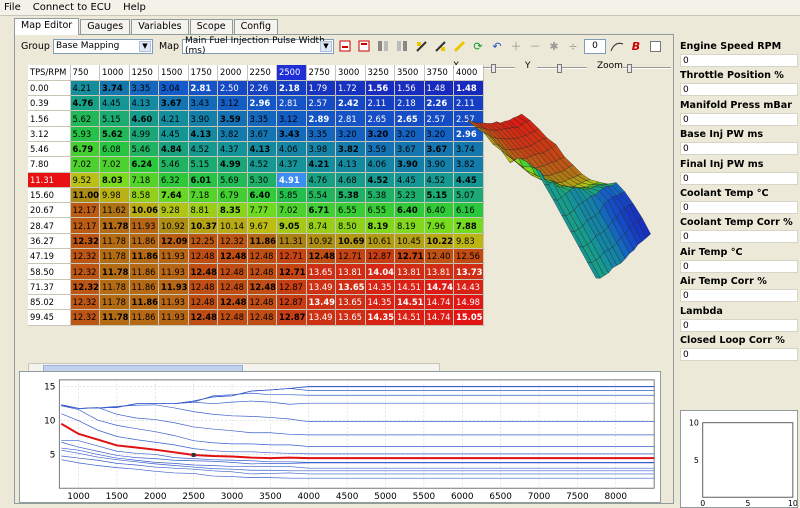 This screenshot has height=508, width=800. I want to click on tps-row-header: 47.19, so click(49, 256).